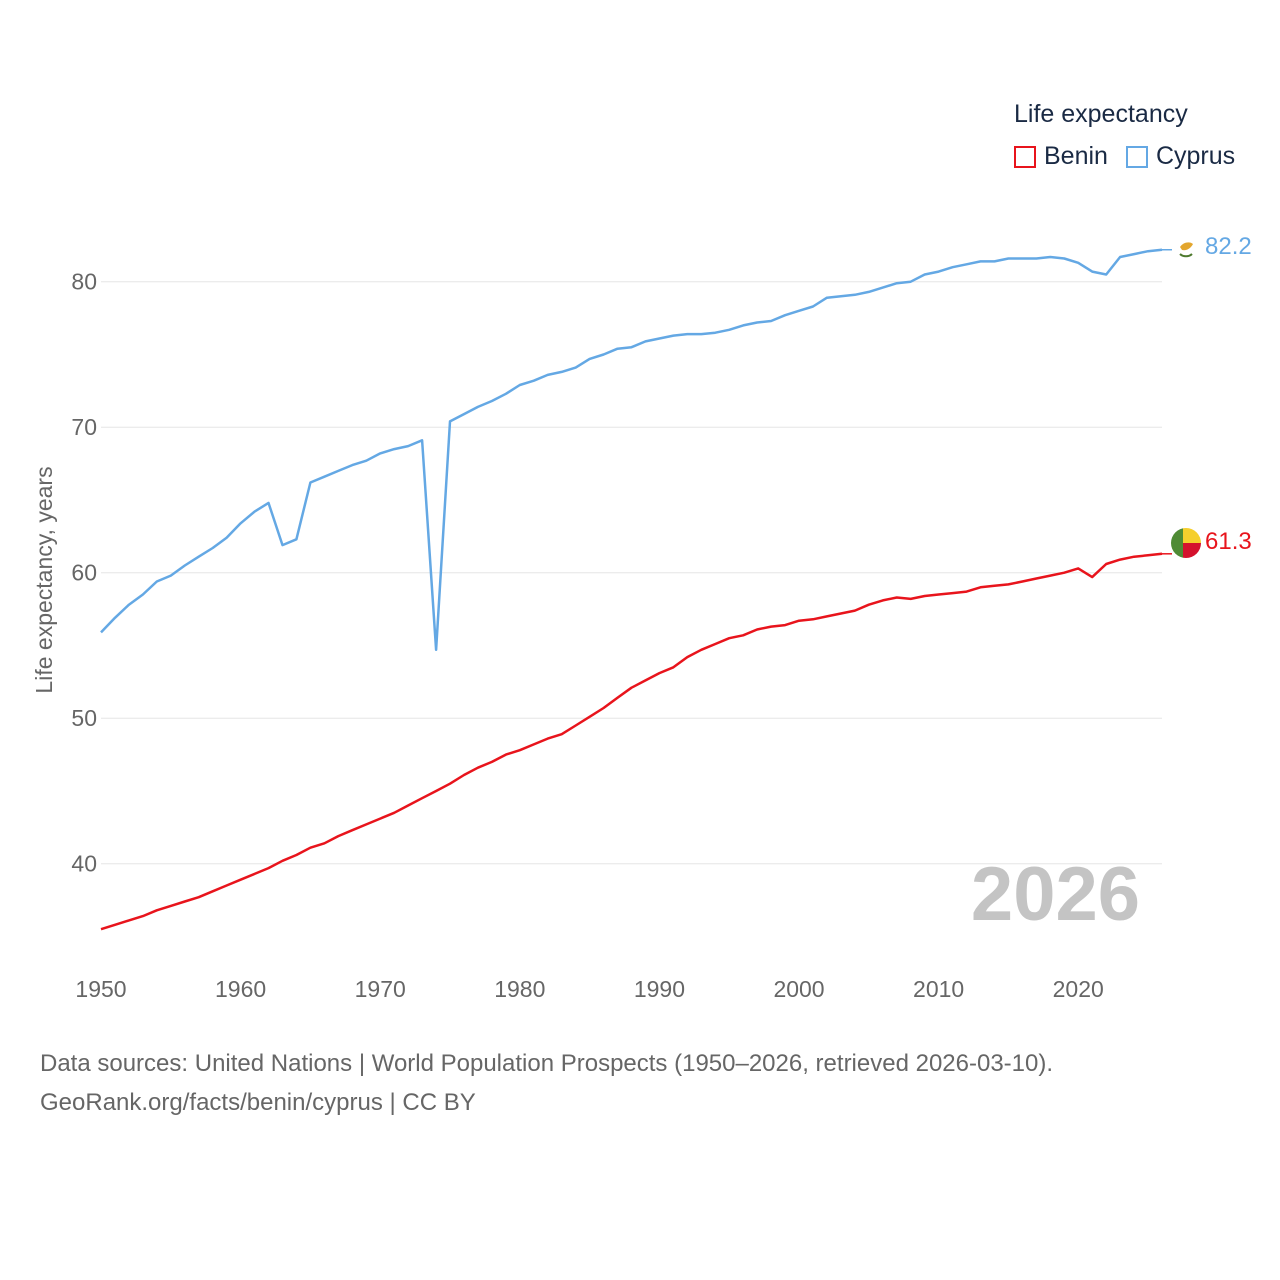 The height and width of the screenshot is (1280, 1280). What do you see at coordinates (84, 427) in the screenshot?
I see `y-tick-label: 70` at bounding box center [84, 427].